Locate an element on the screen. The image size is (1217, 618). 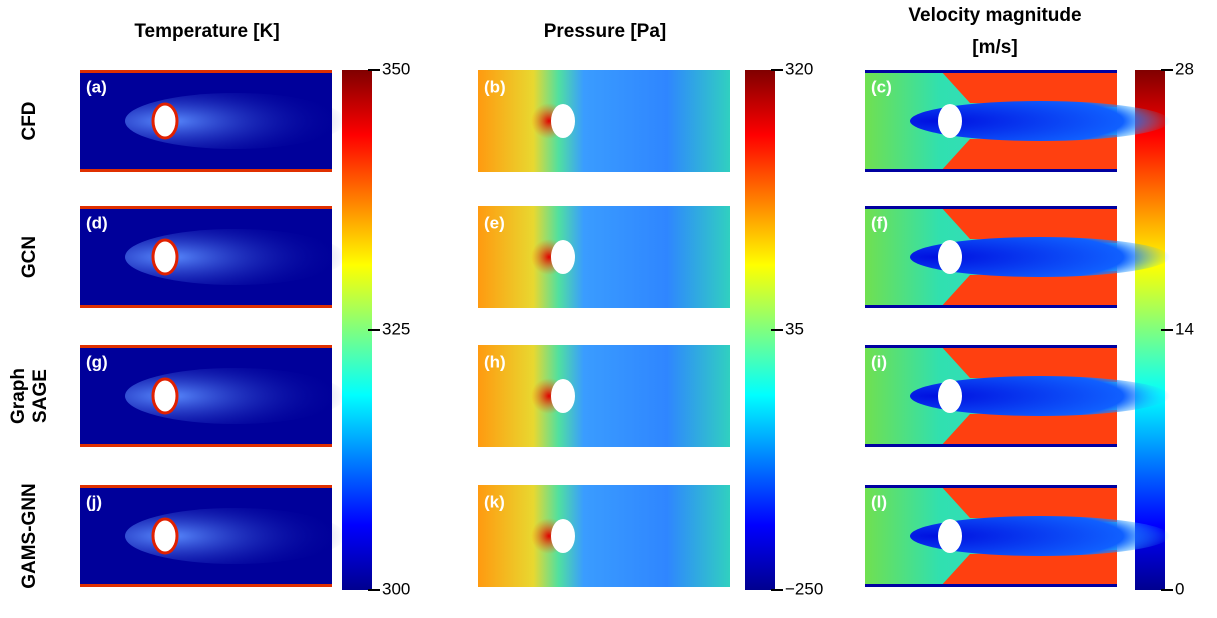
colorbar-tick-label: 300 is located at coordinates (396, 588).